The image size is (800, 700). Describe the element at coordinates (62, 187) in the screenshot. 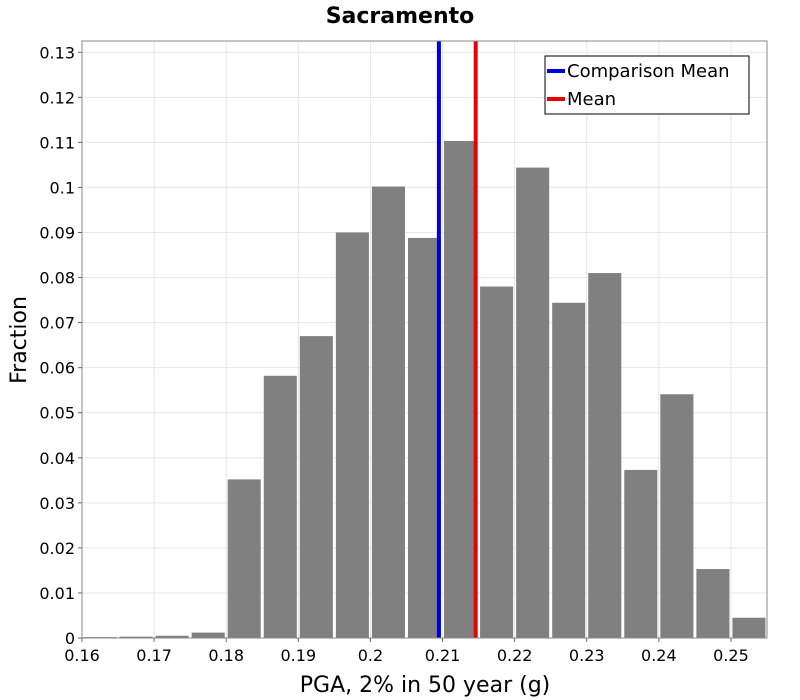

I see `y-tick-label: 0.1` at that location.